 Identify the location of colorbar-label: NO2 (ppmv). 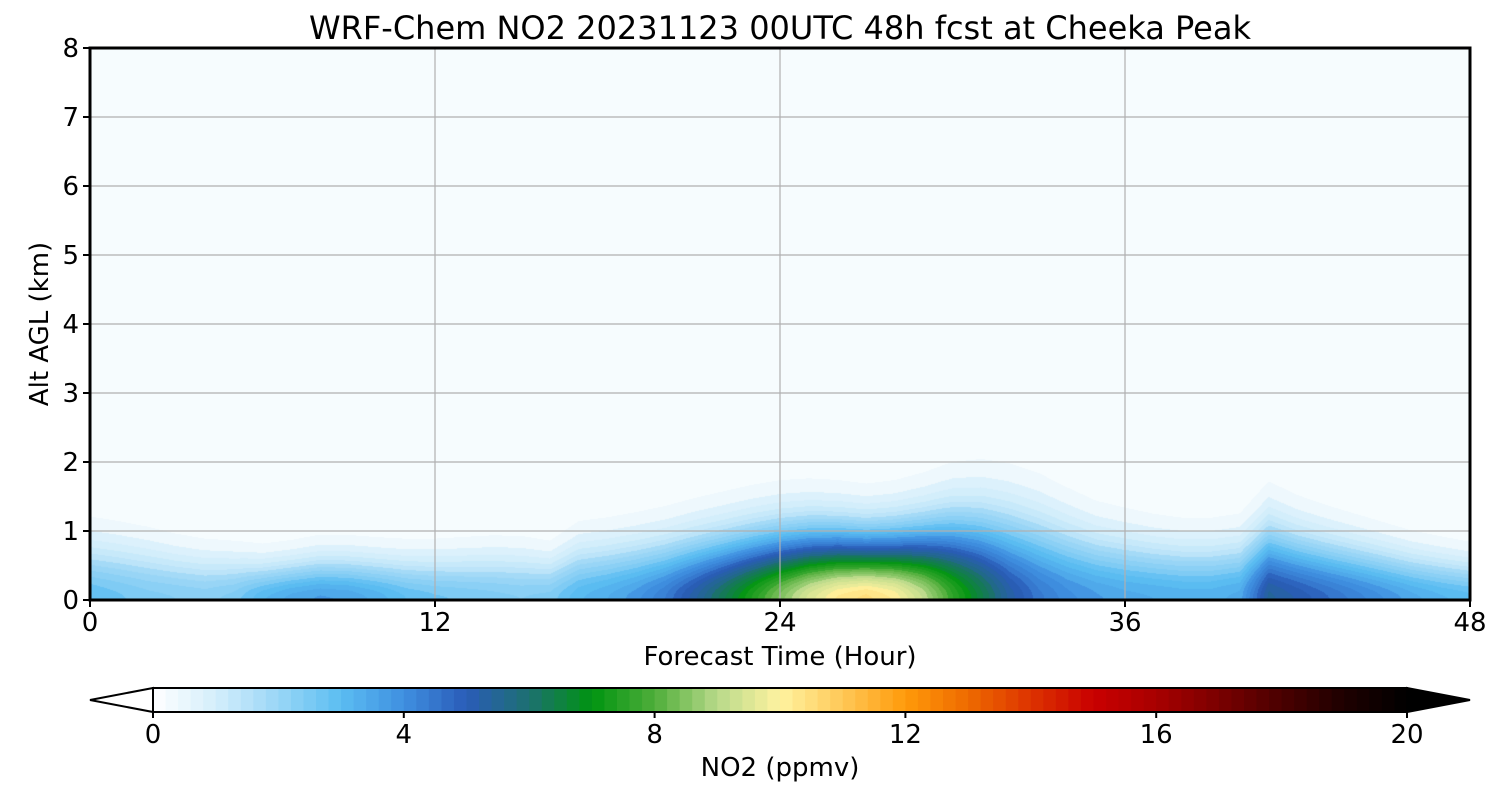
(780, 768).